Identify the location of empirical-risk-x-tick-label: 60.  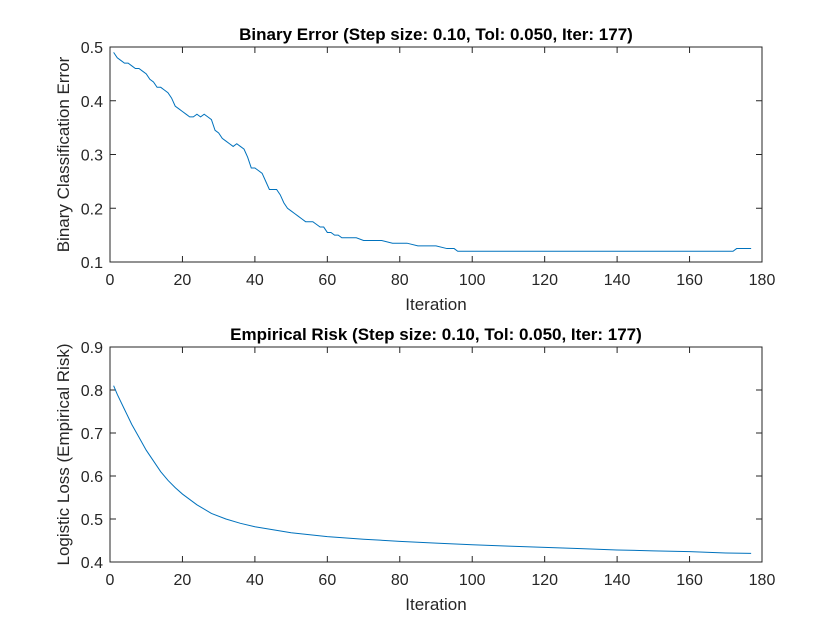
(327, 580).